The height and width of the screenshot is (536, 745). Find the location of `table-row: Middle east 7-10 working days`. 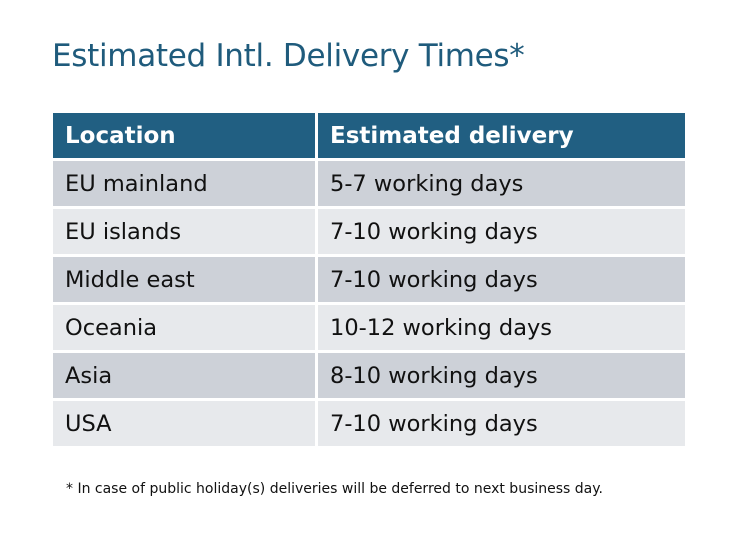

table-row: Middle east 7-10 working days is located at coordinates (369, 279).